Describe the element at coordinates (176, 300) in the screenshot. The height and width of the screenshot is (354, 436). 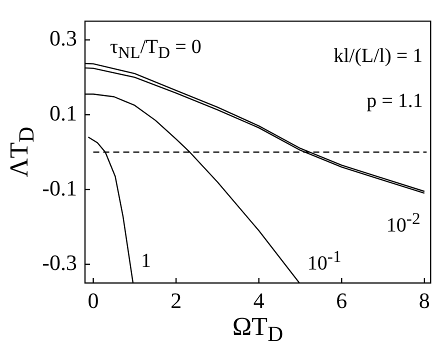
I see `x-tick-label: 2` at that location.